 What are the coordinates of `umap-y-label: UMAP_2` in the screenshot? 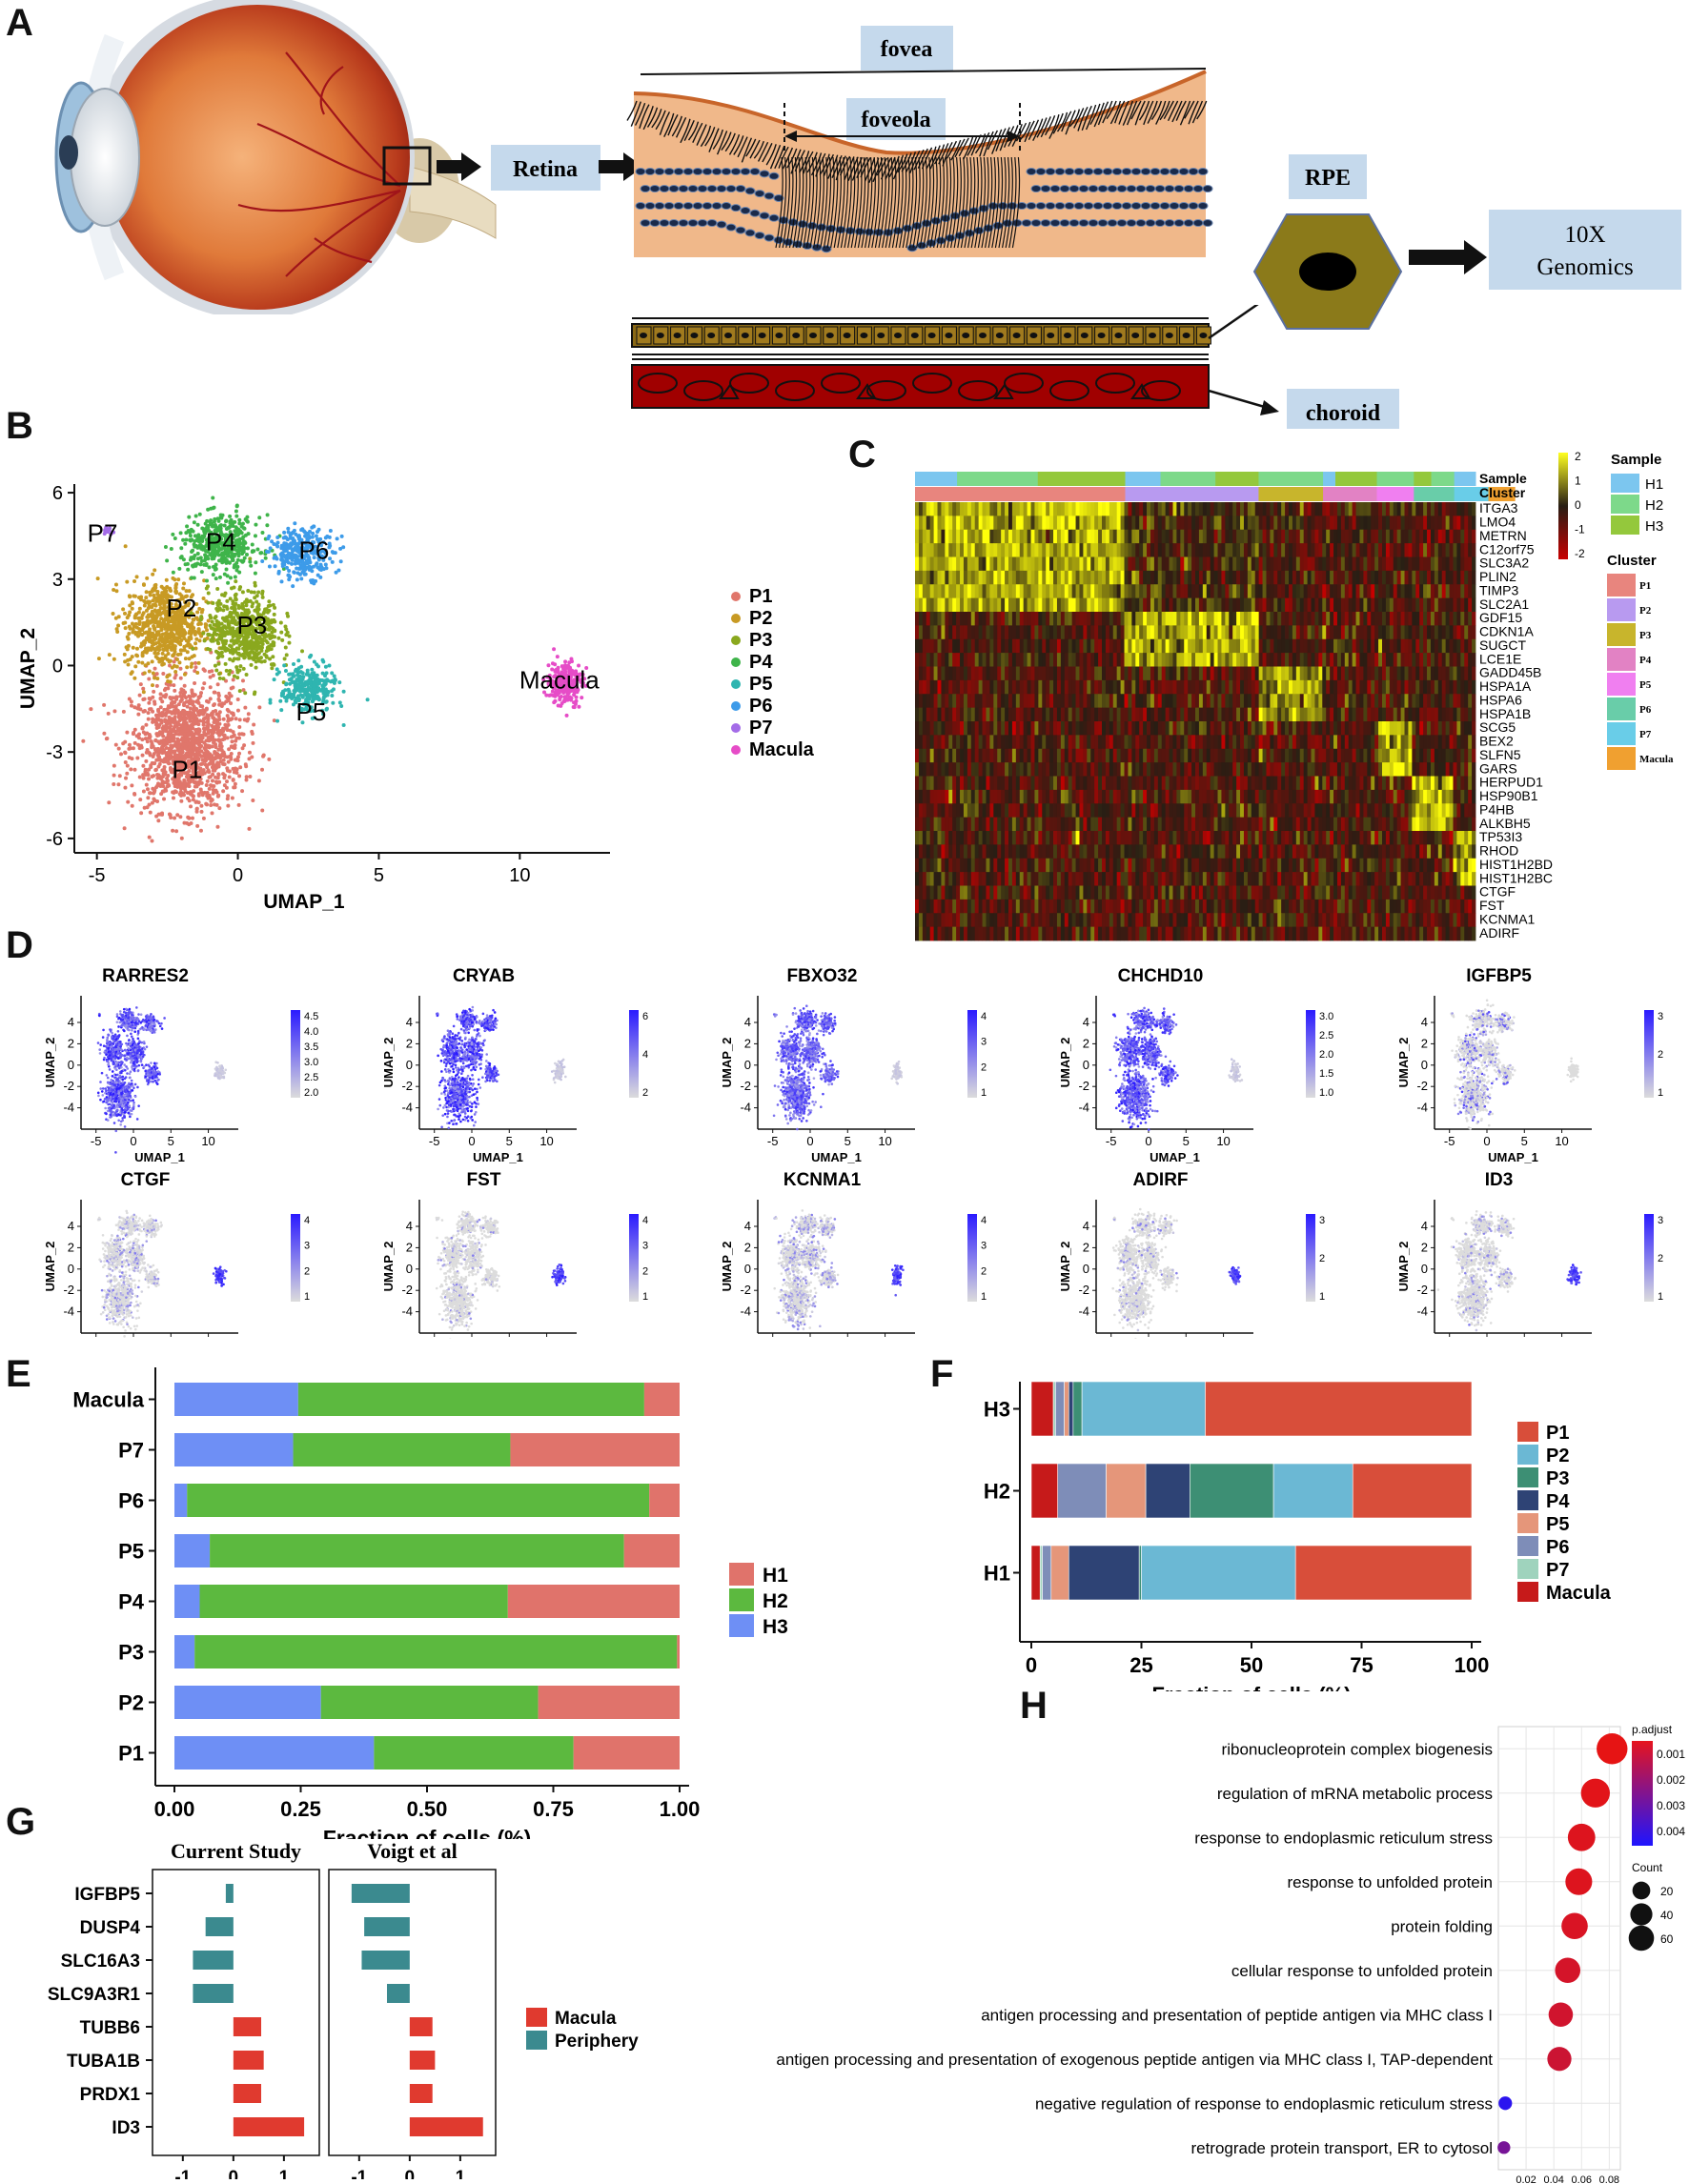 It's located at (28, 669).